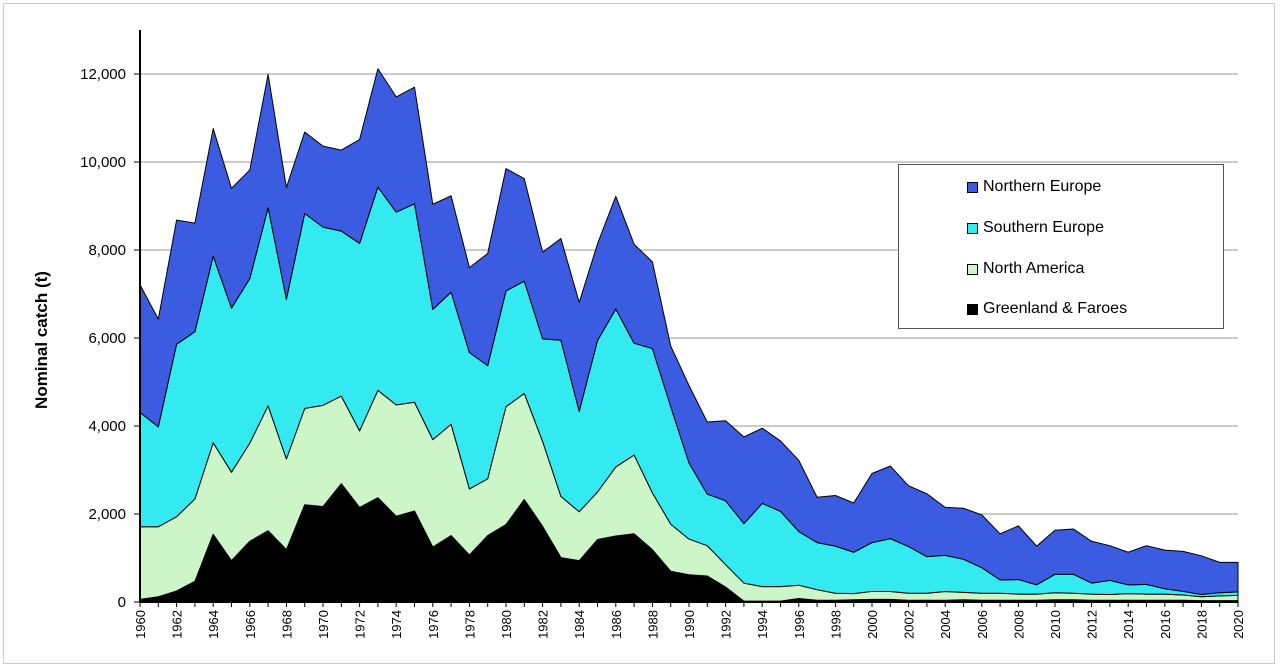  Describe the element at coordinates (762, 624) in the screenshot. I see `x-tick-label: 1994` at that location.